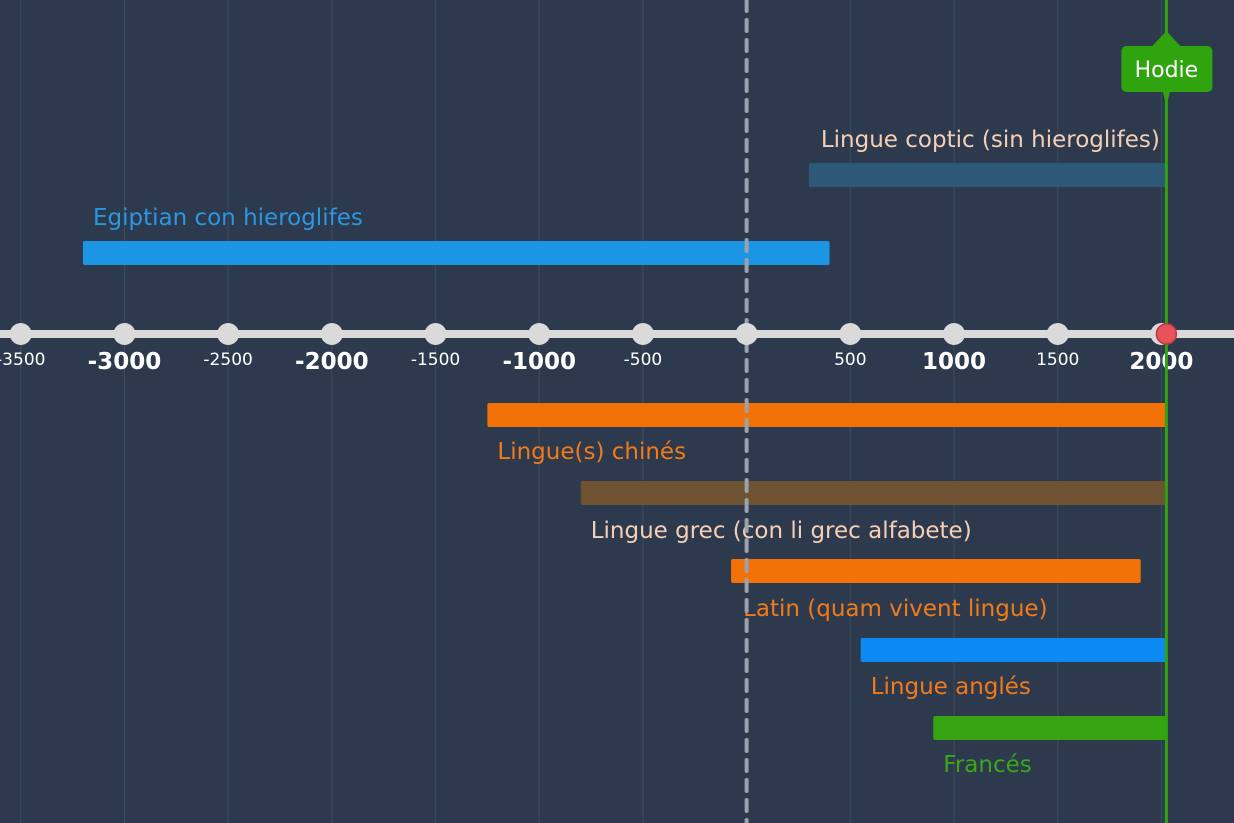 The width and height of the screenshot is (1234, 823). I want to click on axis-tick-label: -1500, so click(435, 360).